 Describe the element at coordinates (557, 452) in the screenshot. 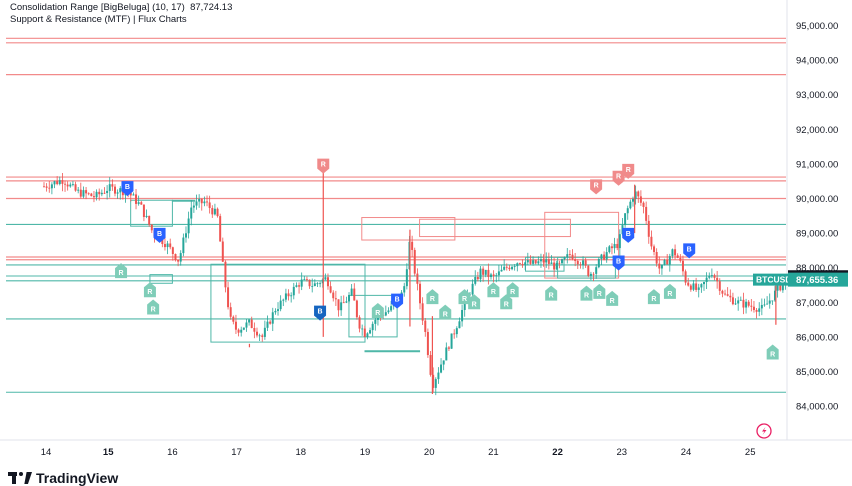

I see `time-tick-label: 22` at that location.